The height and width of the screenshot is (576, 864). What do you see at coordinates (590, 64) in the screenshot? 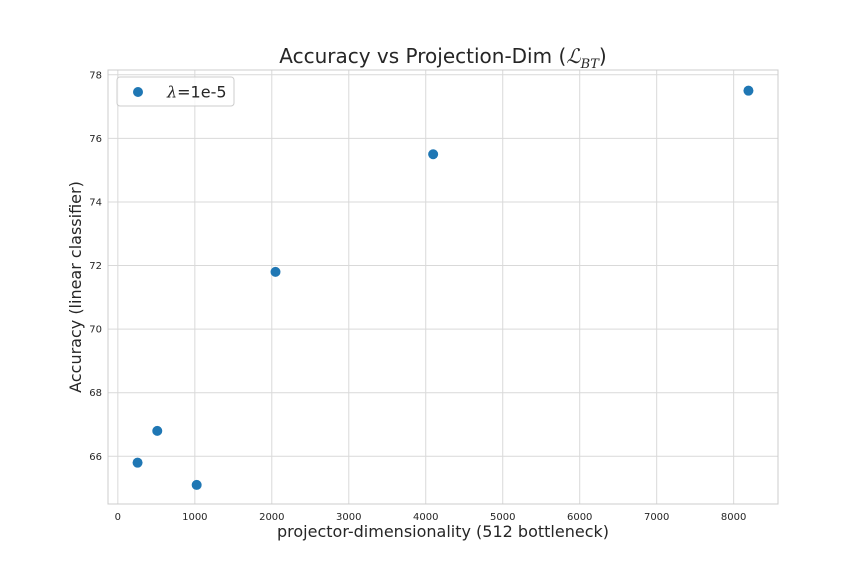
I see `chart-title-math-subscript: BT` at bounding box center [590, 64].